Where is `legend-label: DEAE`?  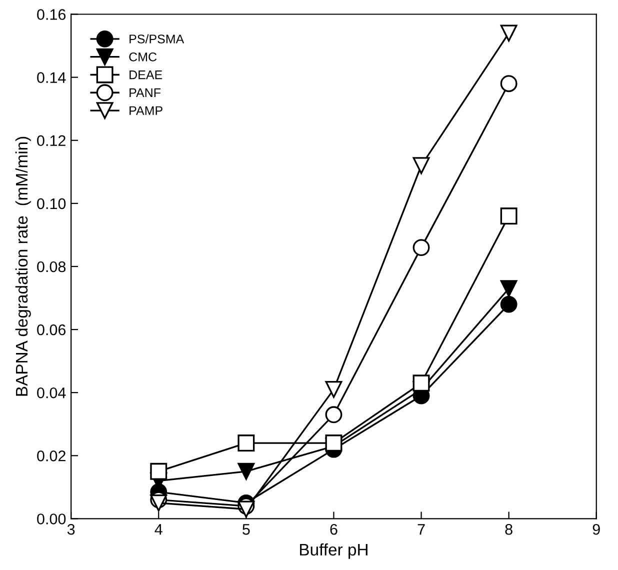
legend-label: DEAE is located at coordinates (146, 75).